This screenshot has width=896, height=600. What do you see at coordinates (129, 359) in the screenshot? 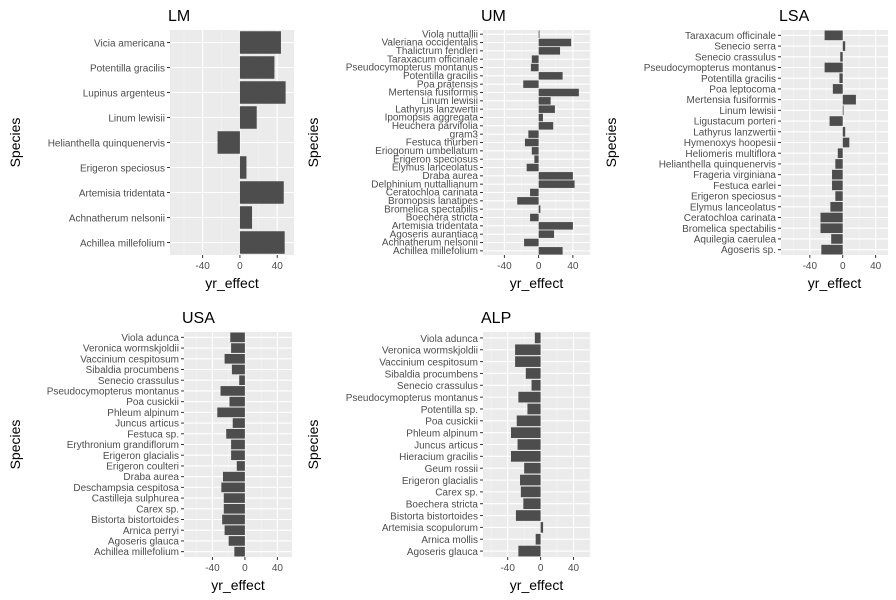
I see `y-tick-label: Vaccinium cespitosum` at bounding box center [129, 359].